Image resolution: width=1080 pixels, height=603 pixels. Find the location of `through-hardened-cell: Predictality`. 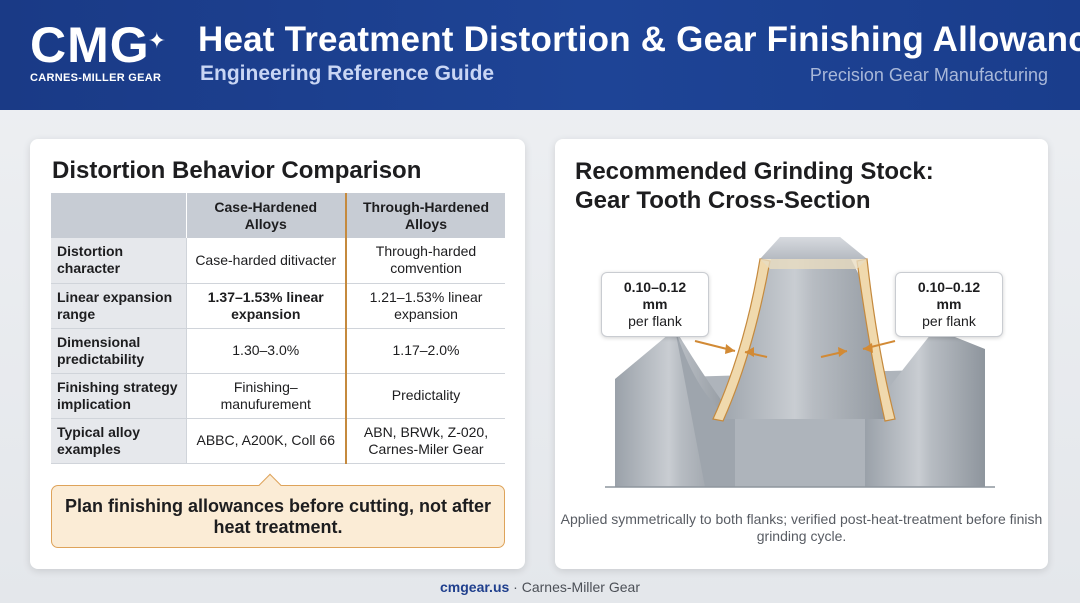

through-hardened-cell: Predictality is located at coordinates (425, 396).